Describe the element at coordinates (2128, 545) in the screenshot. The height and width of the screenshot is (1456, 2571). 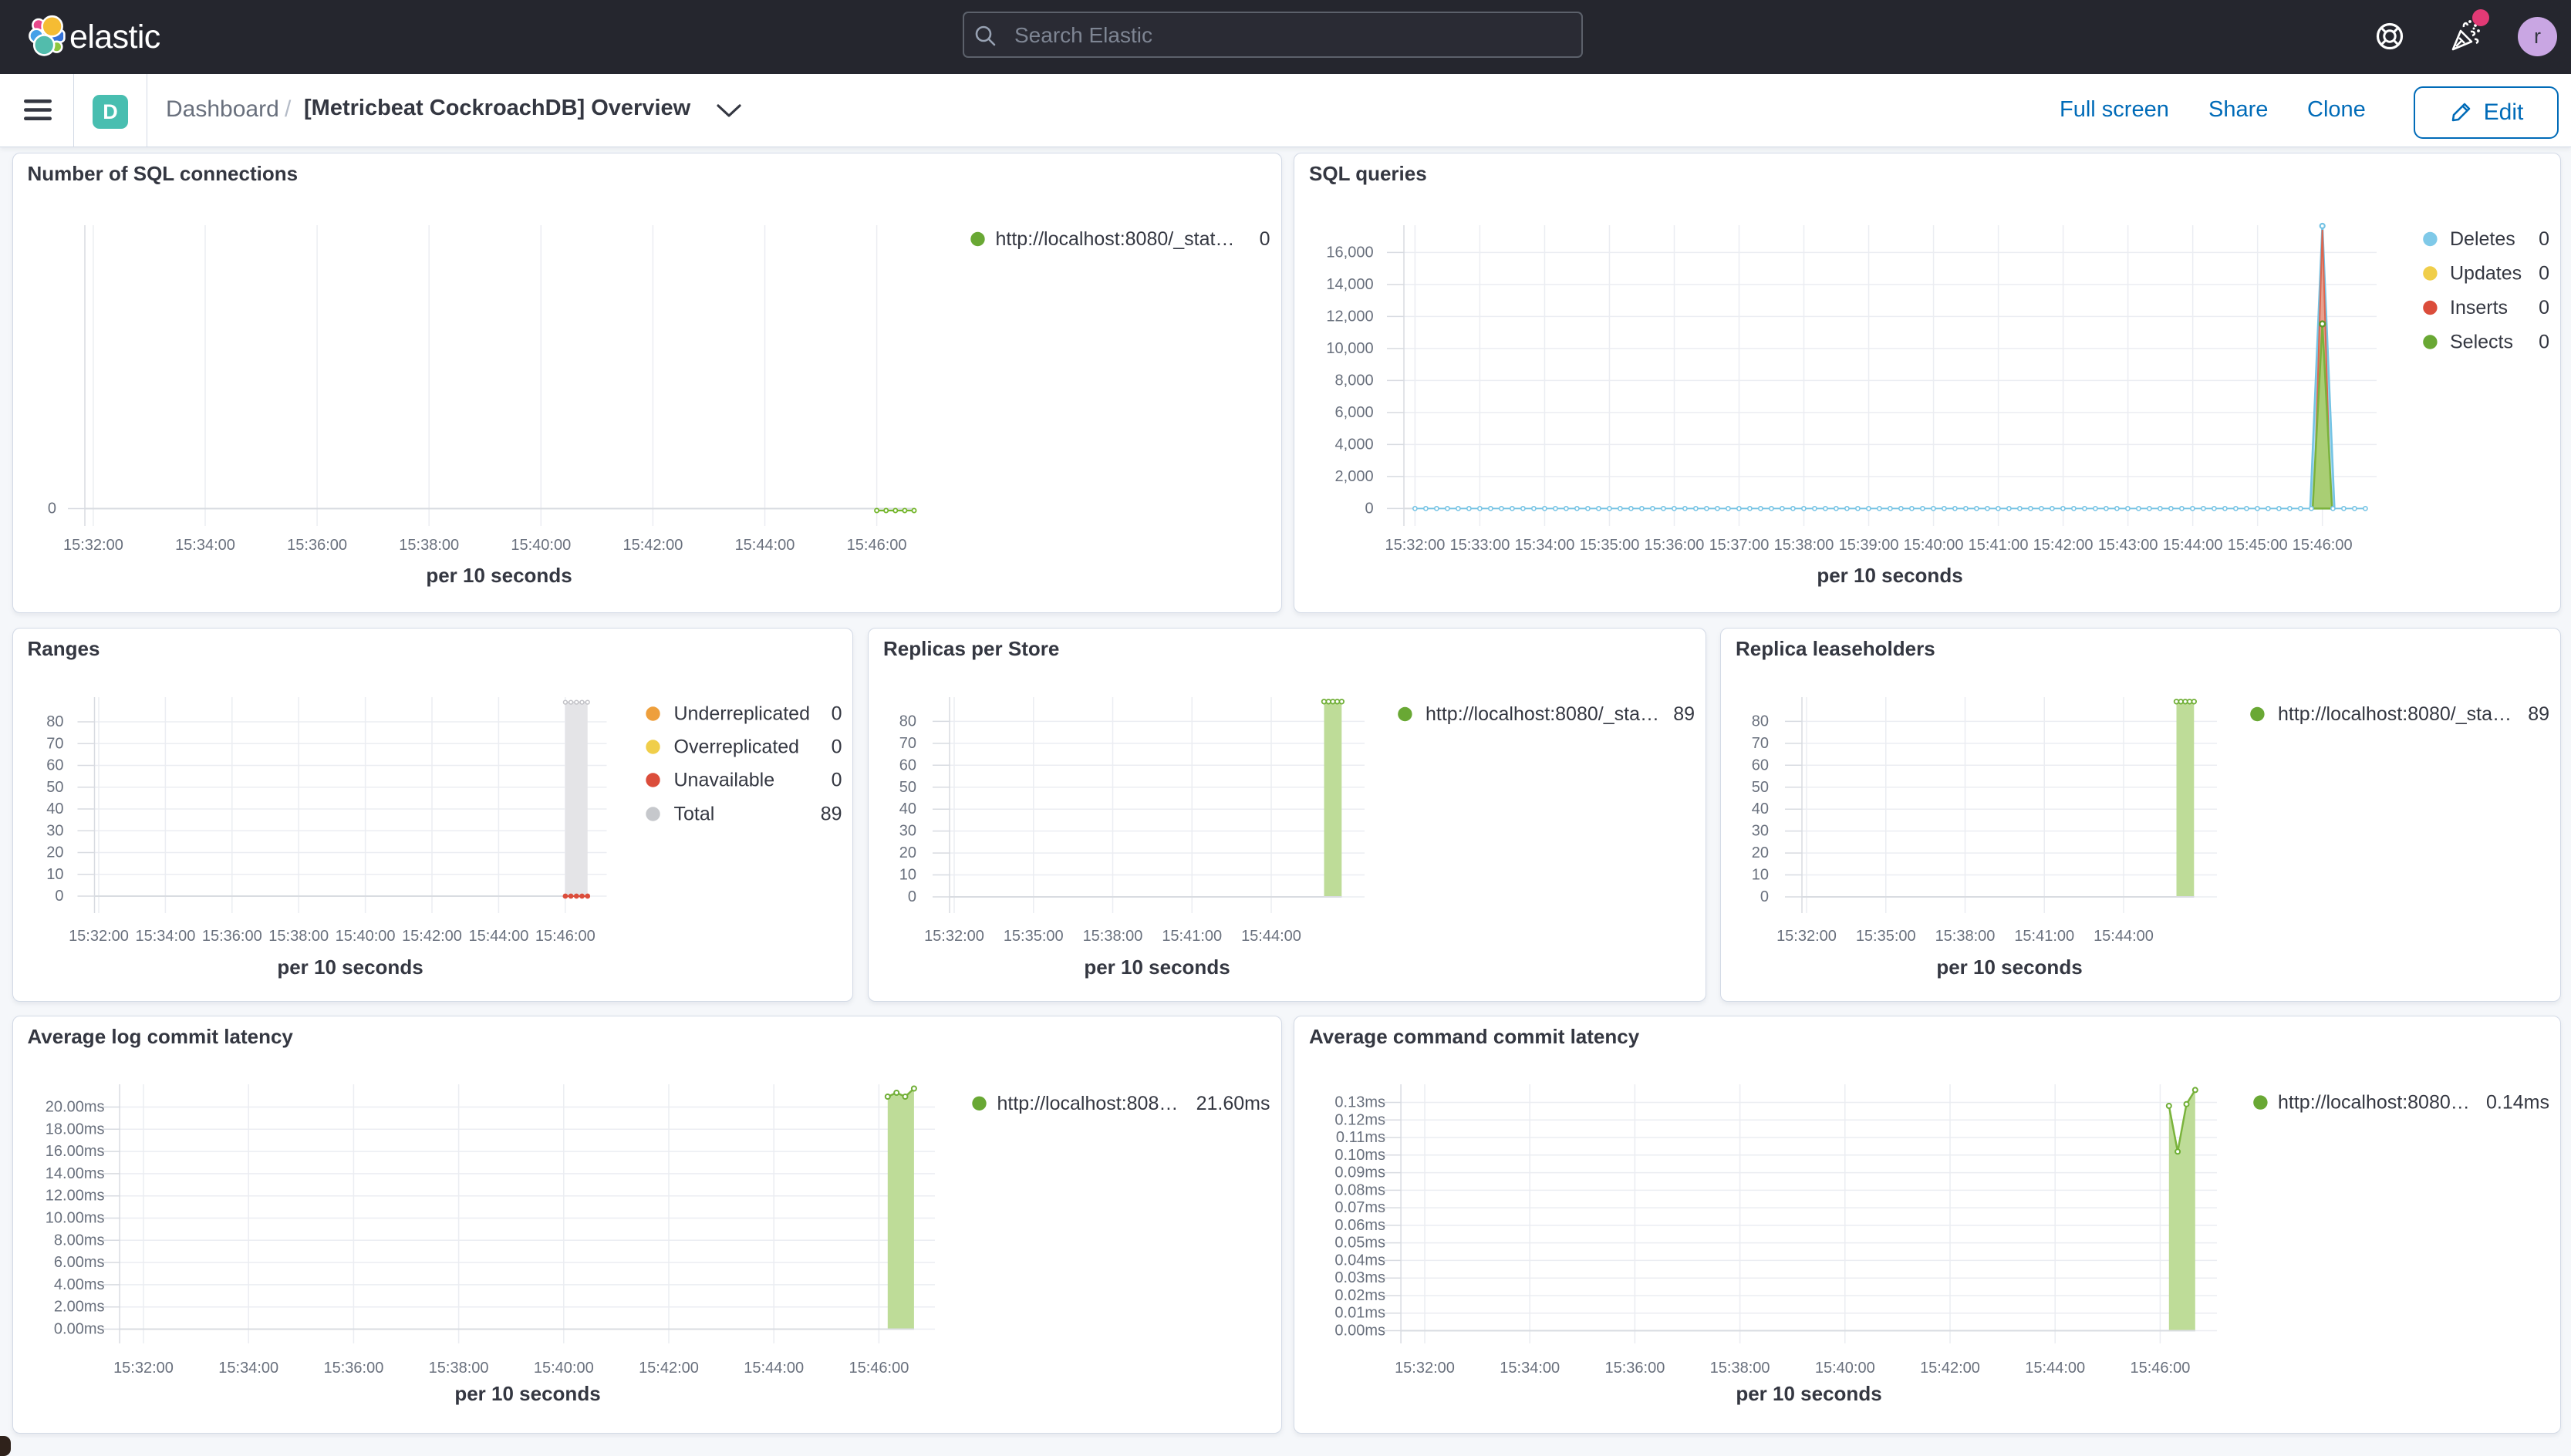
I see `svg-text: 15:43:00` at that location.